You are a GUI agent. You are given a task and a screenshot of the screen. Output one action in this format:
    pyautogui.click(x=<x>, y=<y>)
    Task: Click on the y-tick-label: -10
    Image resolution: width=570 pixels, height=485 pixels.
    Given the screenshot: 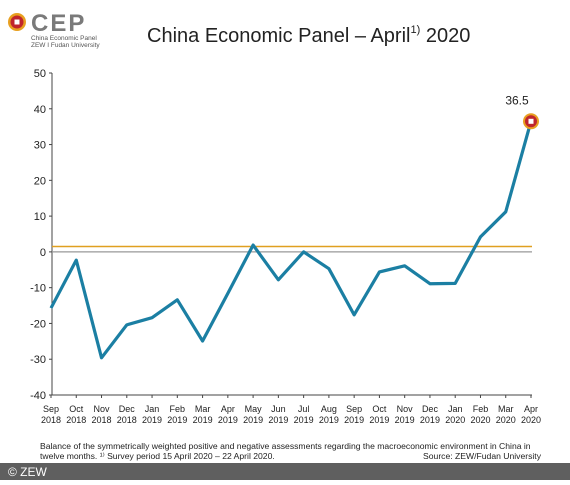 What is the action you would take?
    pyautogui.click(x=38, y=289)
    